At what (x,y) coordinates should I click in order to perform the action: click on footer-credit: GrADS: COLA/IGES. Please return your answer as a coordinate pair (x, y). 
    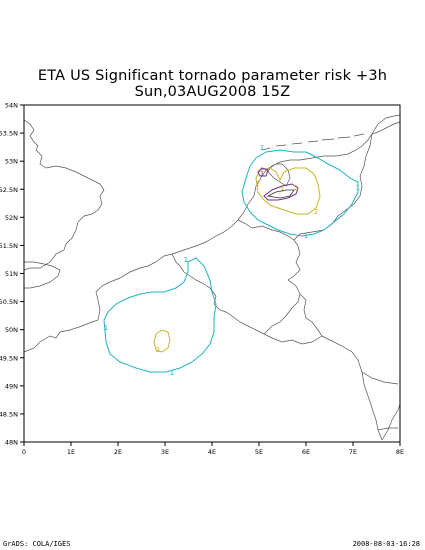
    Looking at the image, I should click on (37, 544).